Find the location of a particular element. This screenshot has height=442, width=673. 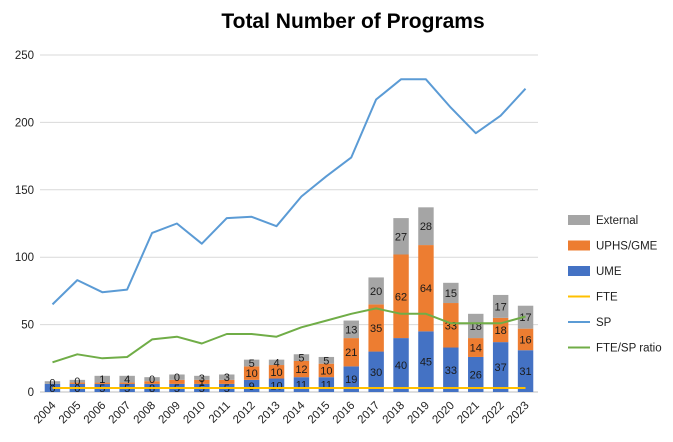

data-label-external: 1 is located at coordinates (102, 380).